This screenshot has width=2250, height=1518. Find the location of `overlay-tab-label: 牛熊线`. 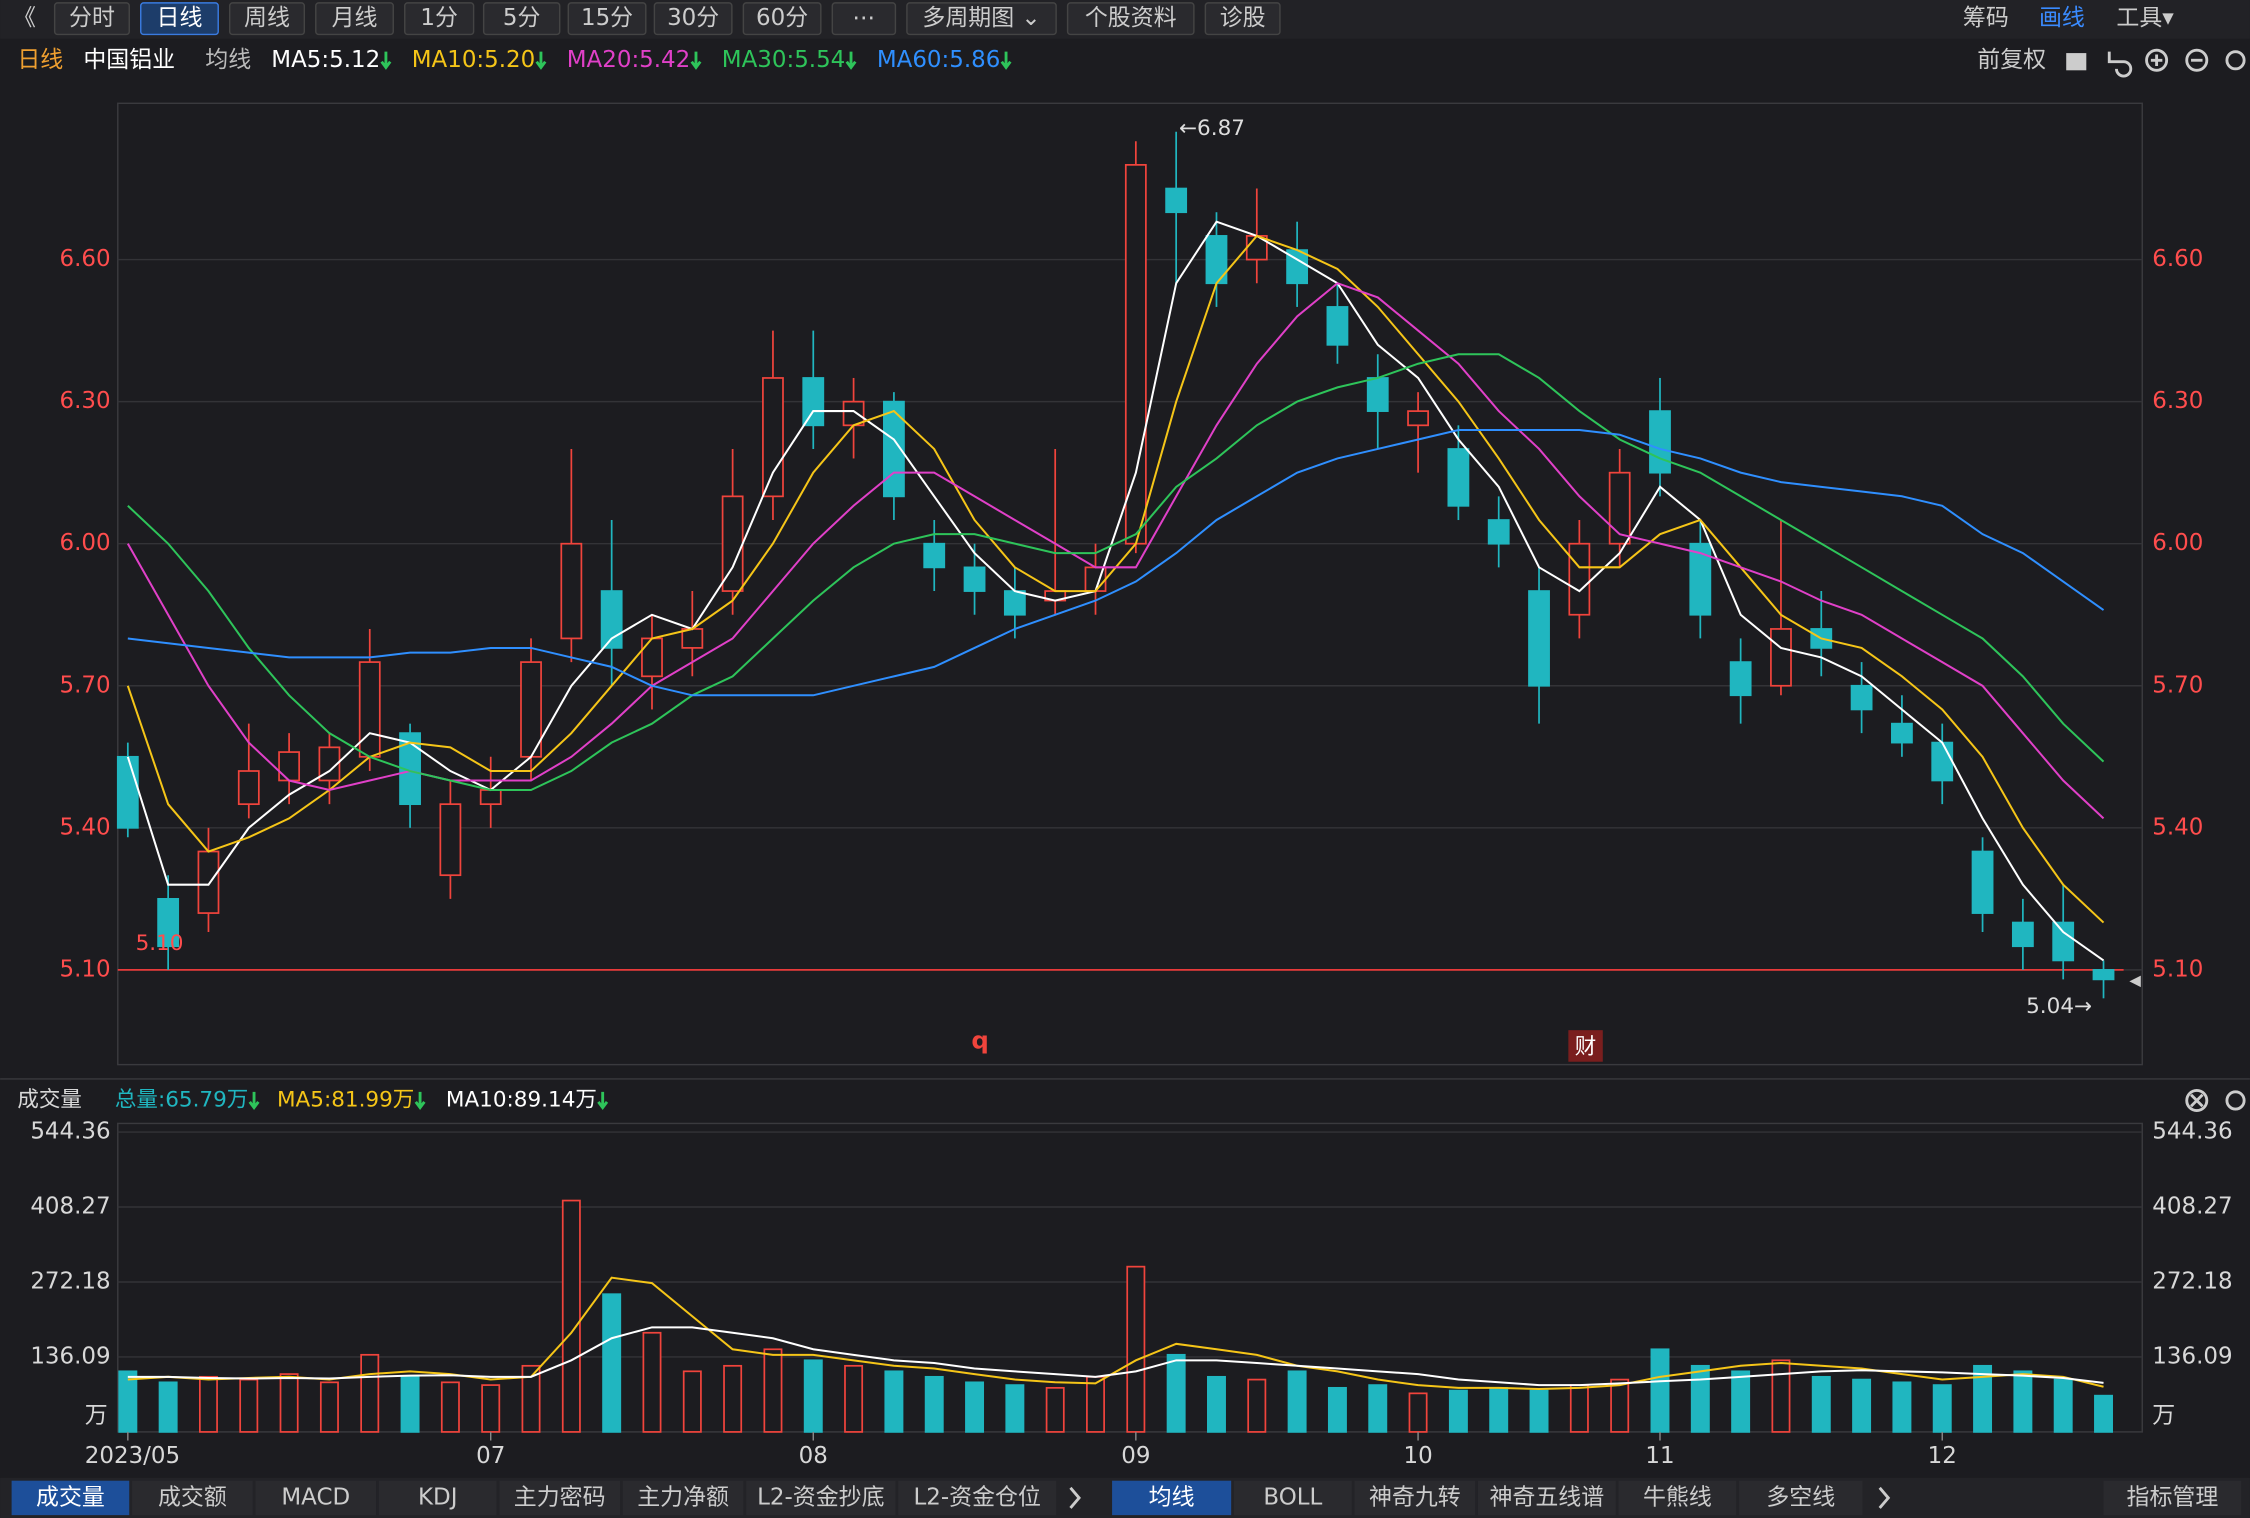

overlay-tab-label: 牛熊线 is located at coordinates (1677, 1497).